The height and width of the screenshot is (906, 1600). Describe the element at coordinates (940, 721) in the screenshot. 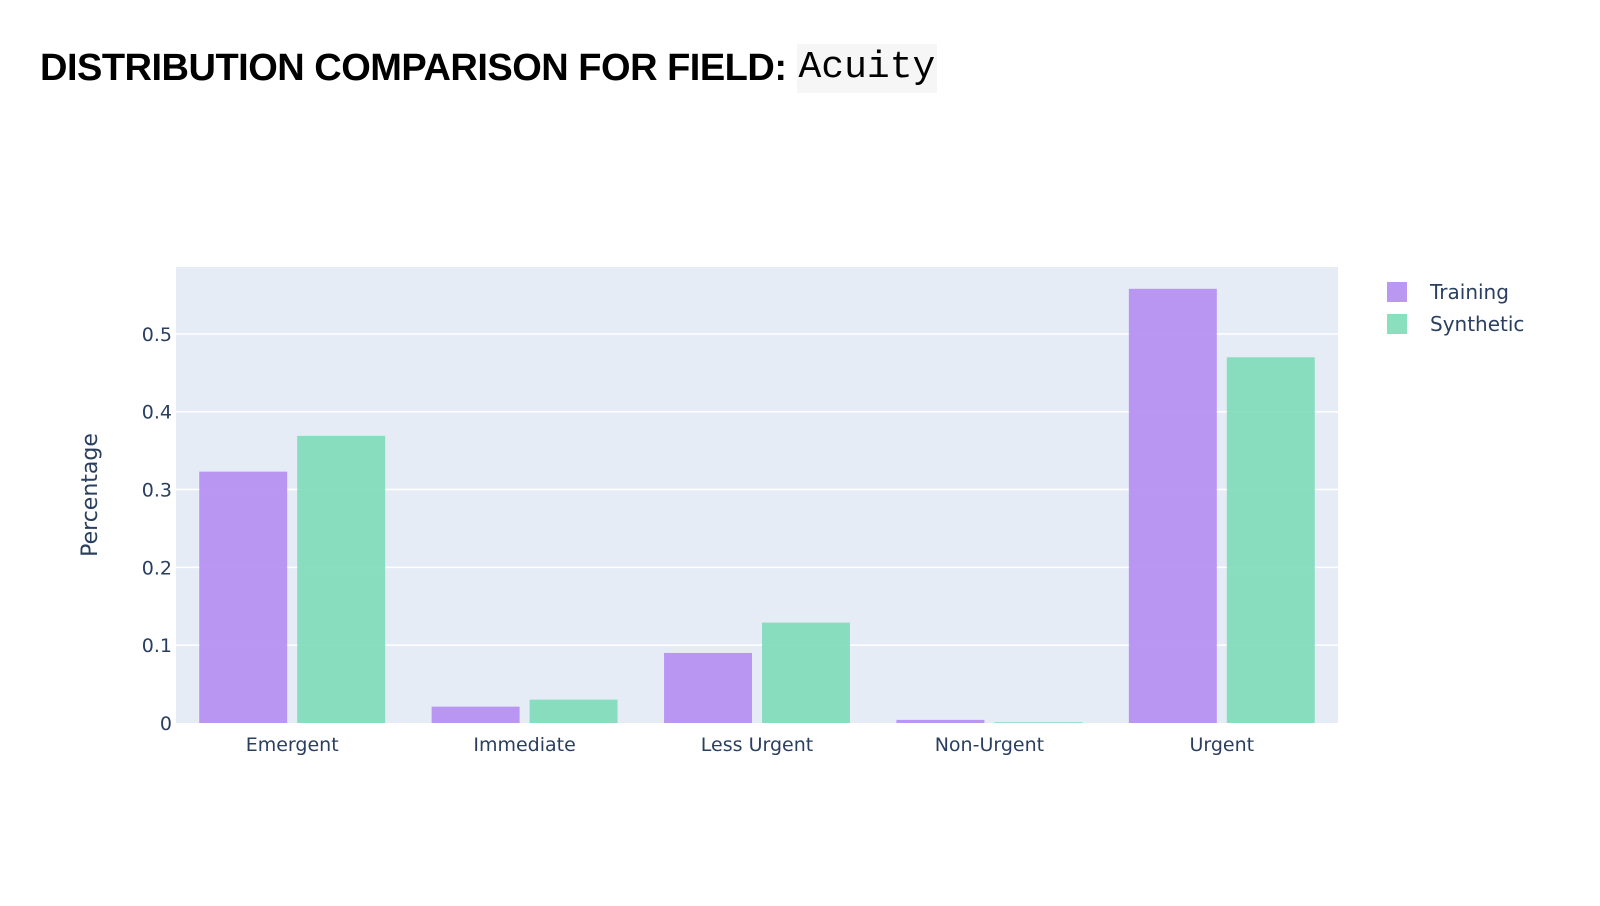

I see `bar-training-non-urgent` at that location.